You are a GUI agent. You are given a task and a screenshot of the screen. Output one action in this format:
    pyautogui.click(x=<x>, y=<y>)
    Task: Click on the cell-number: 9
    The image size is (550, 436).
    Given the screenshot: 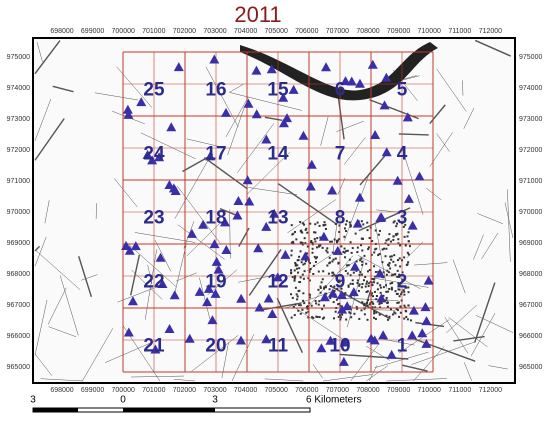 What is the action you would take?
    pyautogui.click(x=340, y=281)
    